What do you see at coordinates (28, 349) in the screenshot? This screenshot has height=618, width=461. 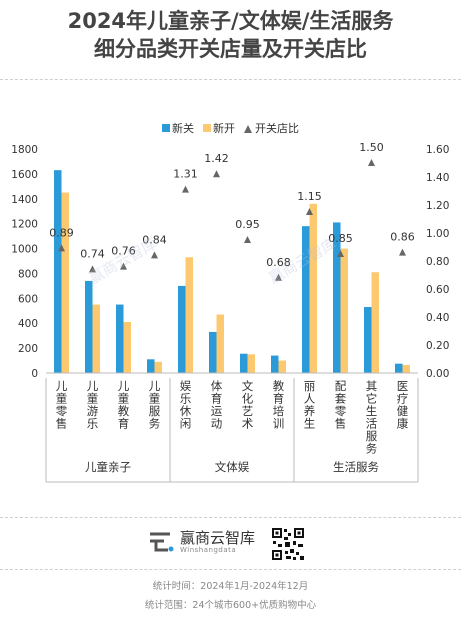 I see `y-left-tick-label: 200` at bounding box center [28, 349].